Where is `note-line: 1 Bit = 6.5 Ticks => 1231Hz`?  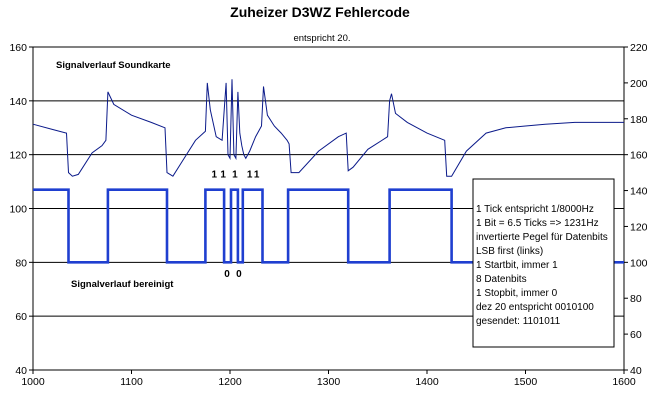 note-line: 1 Bit = 6.5 Ticks => 1231Hz is located at coordinates (537, 223).